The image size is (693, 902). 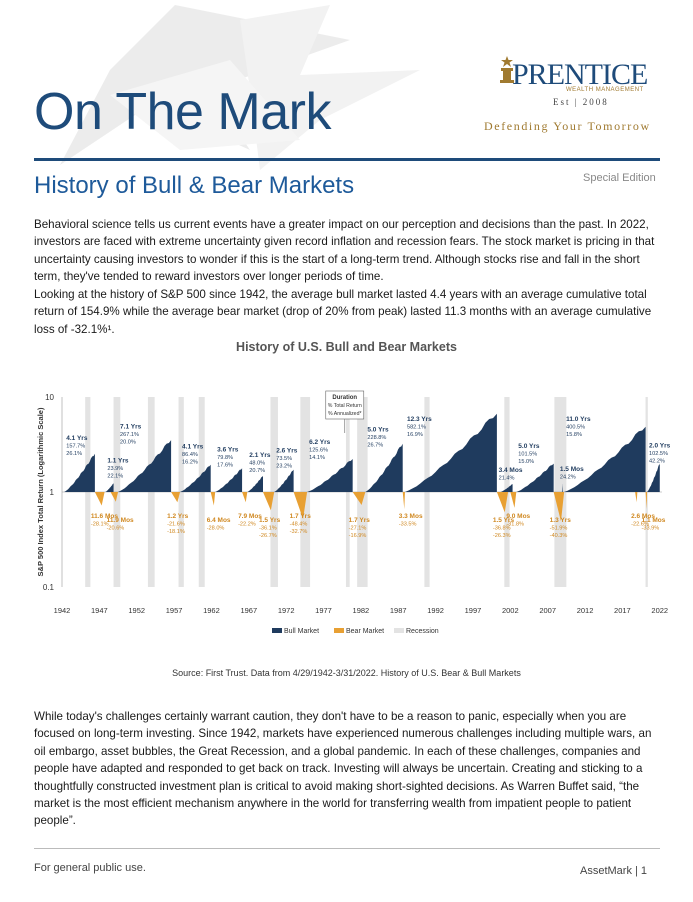 What do you see at coordinates (510, 610) in the screenshot?
I see `x-tick-label: 2002` at bounding box center [510, 610].